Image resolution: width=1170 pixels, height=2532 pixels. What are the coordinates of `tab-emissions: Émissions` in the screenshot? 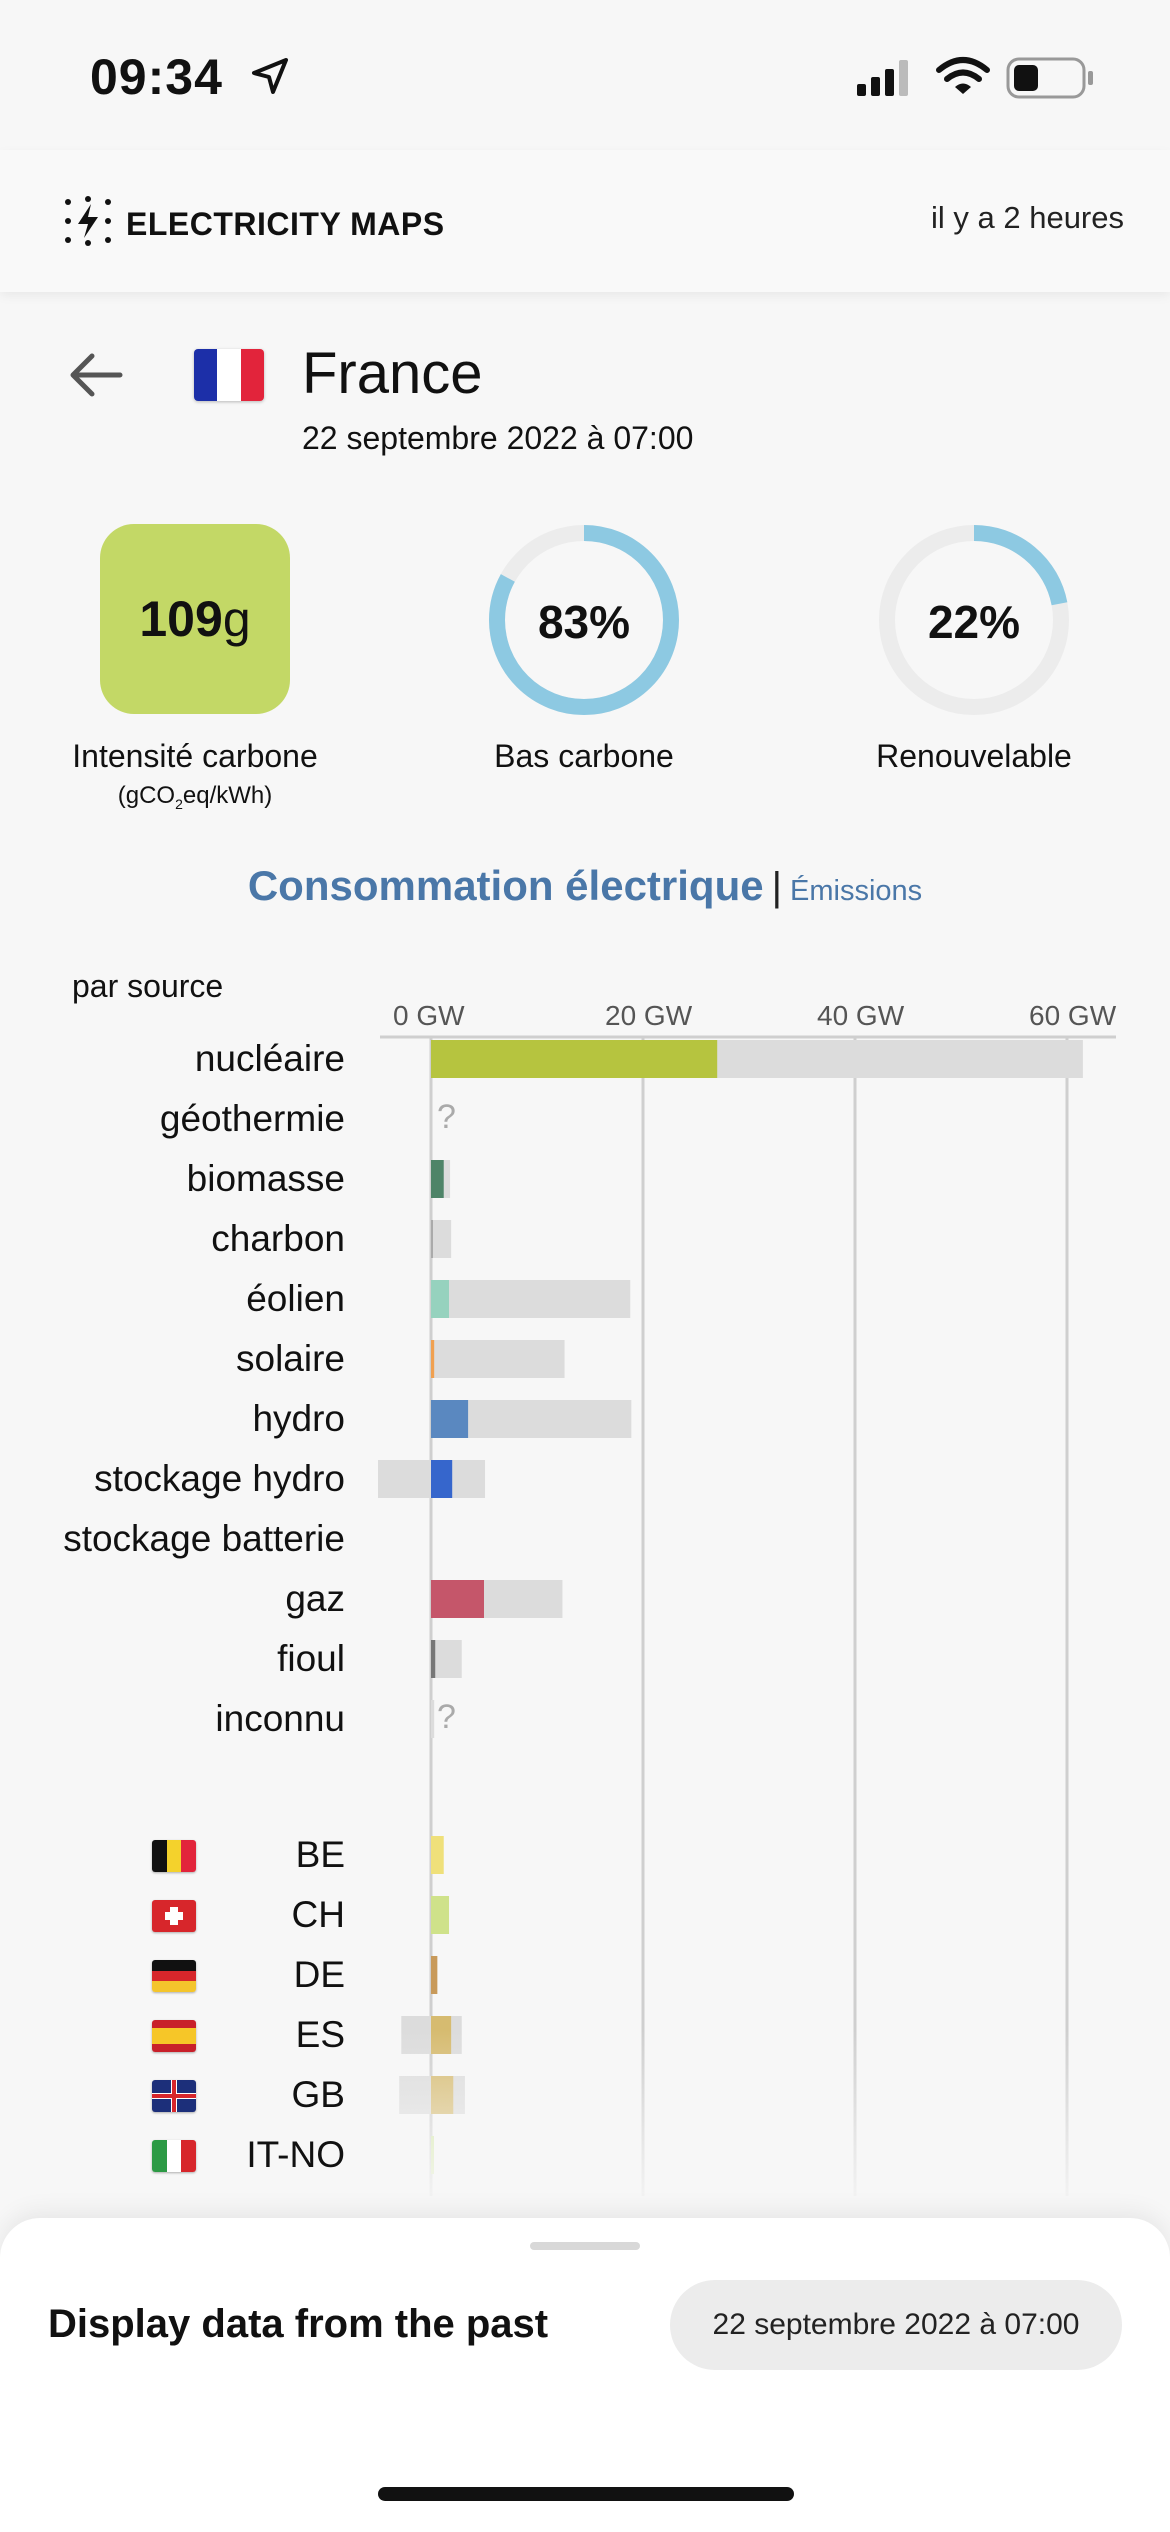 It's located at (856, 891).